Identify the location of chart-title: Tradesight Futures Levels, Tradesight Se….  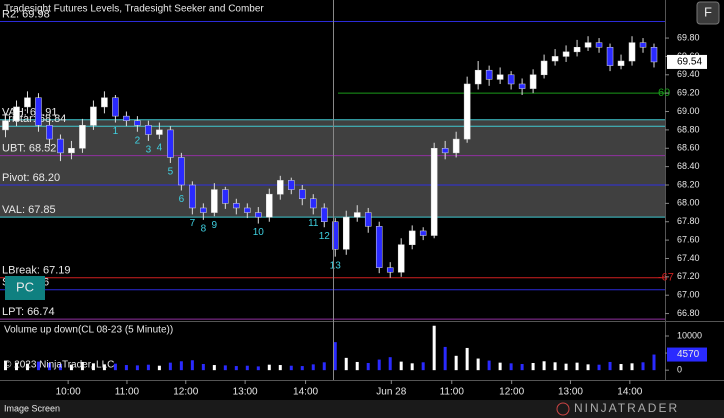
(134, 9).